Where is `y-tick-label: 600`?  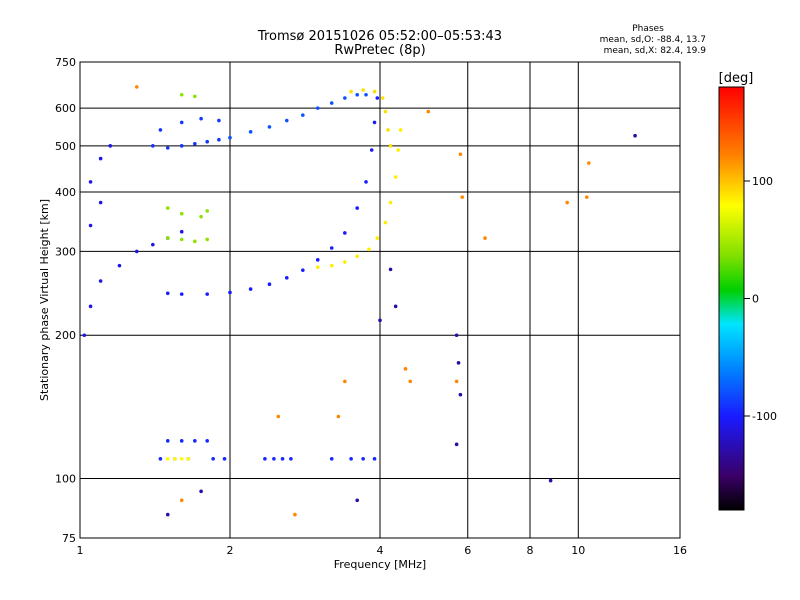
y-tick-label: 600 is located at coordinates (65, 108).